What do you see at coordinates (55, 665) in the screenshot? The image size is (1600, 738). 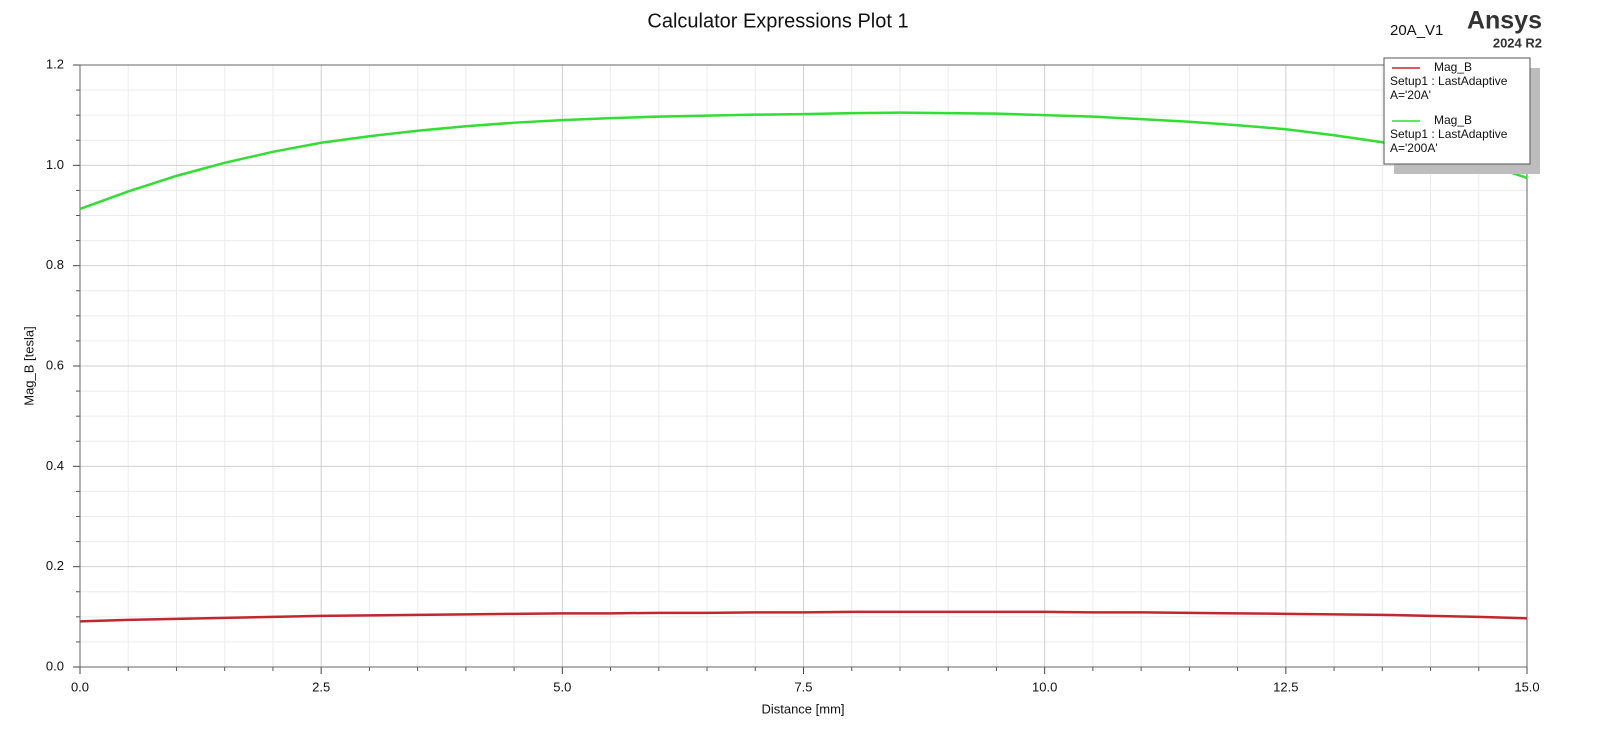 I see `y-tick-label: 0.0` at bounding box center [55, 665].